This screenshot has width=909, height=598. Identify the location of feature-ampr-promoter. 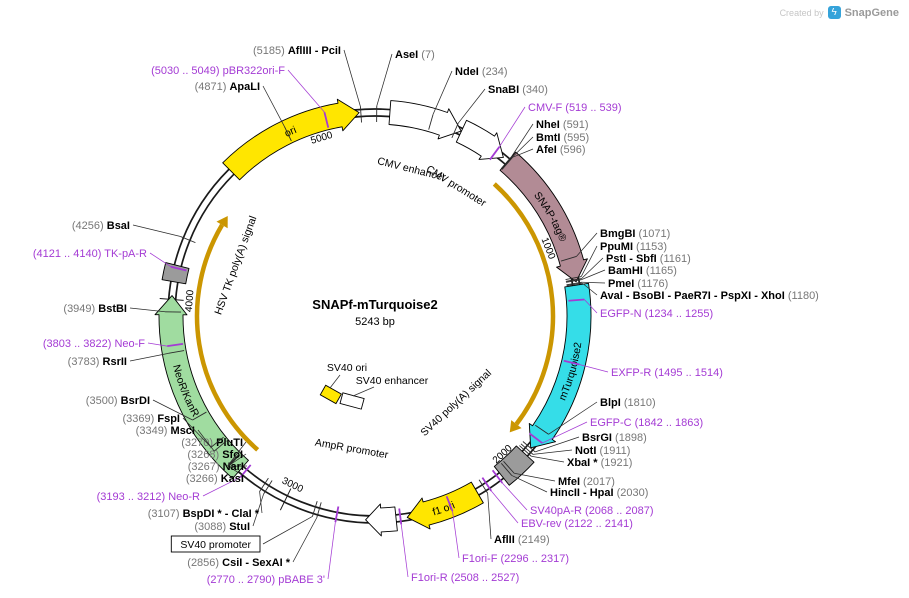
(381, 520).